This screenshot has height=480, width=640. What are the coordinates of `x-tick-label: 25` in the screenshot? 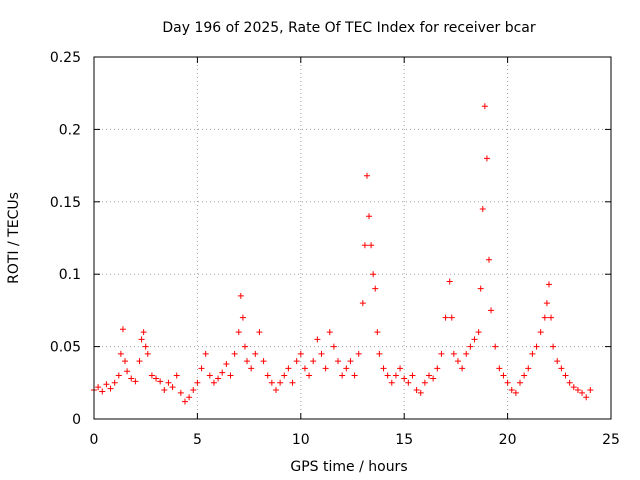 It's located at (611, 440).